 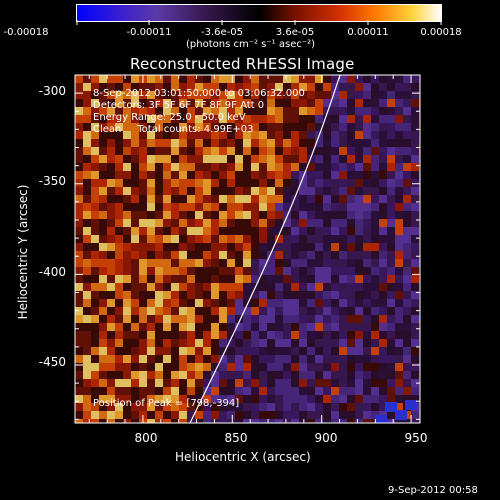 What do you see at coordinates (169, 117) in the screenshot?
I see `info-energy: Energy Range: 25.0 - 50.0 keV` at bounding box center [169, 117].